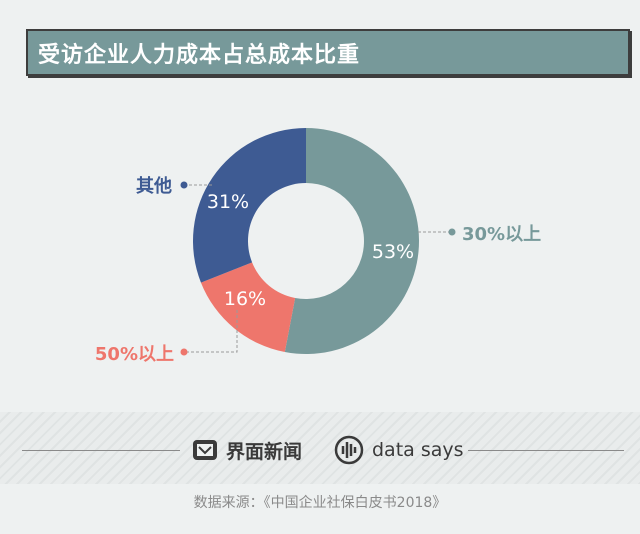 The height and width of the screenshot is (534, 640). Describe the element at coordinates (264, 451) in the screenshot. I see `brand-name-cn: 界面新闻` at that location.